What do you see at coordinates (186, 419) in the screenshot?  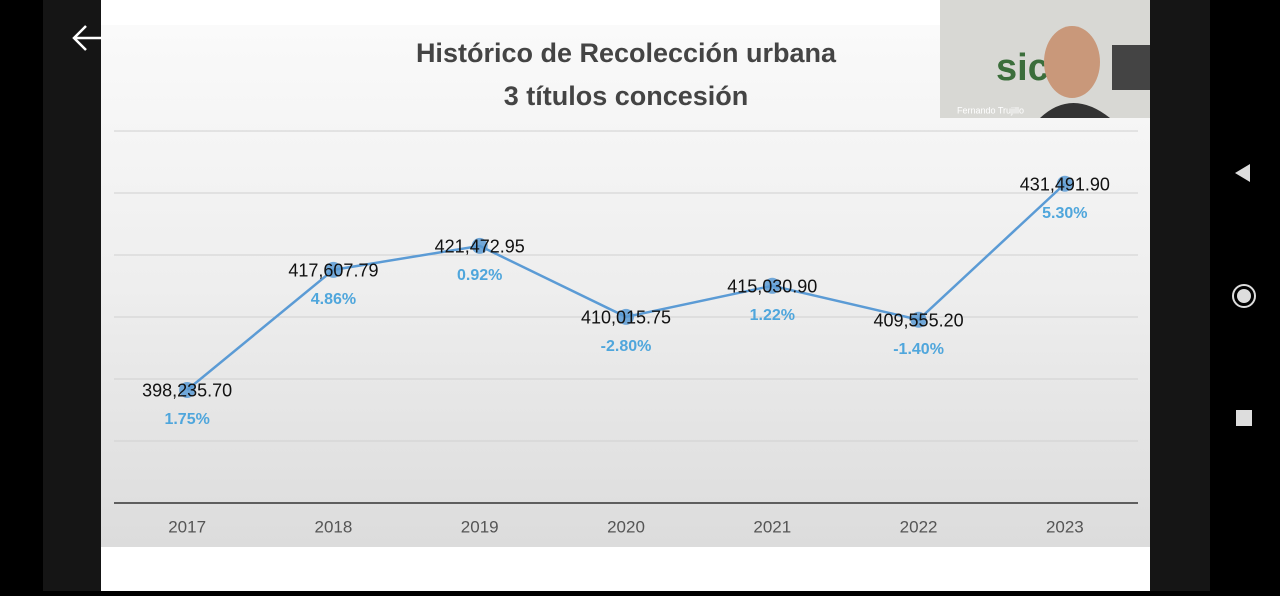 I see `change-label: 1.75%` at bounding box center [186, 419].